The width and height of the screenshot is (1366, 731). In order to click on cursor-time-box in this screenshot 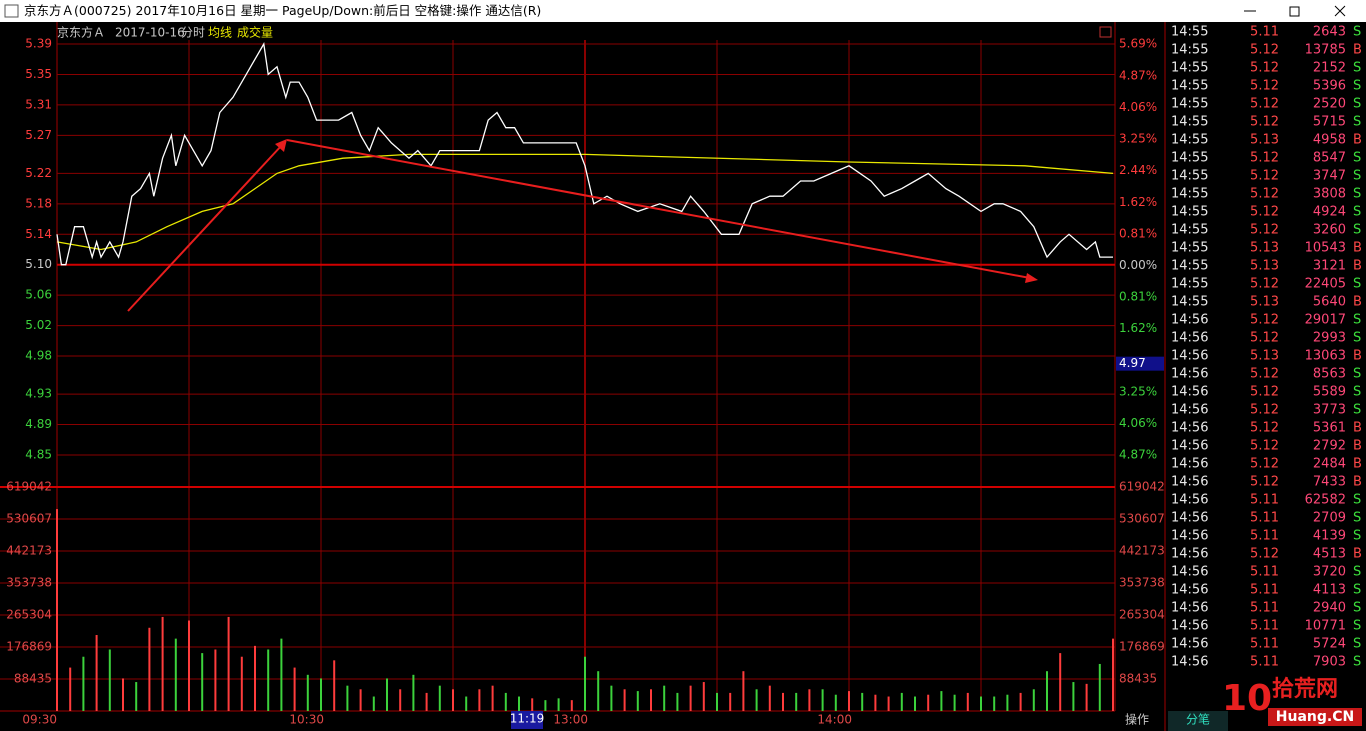, I will do `click(527, 720)`.